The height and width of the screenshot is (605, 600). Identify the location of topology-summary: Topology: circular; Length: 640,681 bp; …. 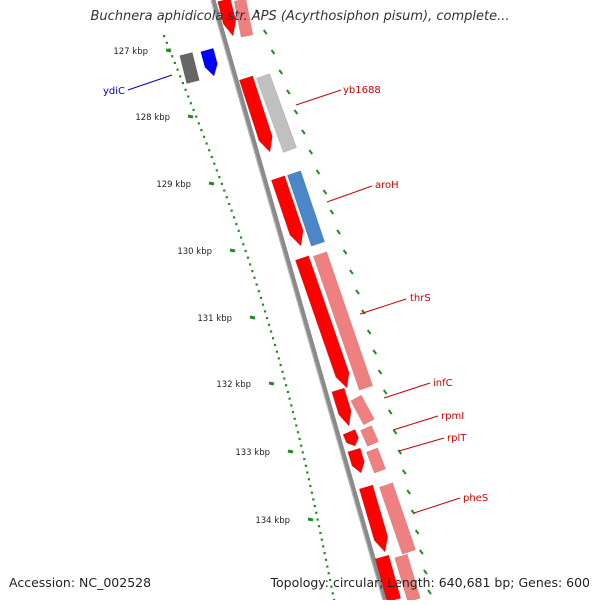
(430, 582).